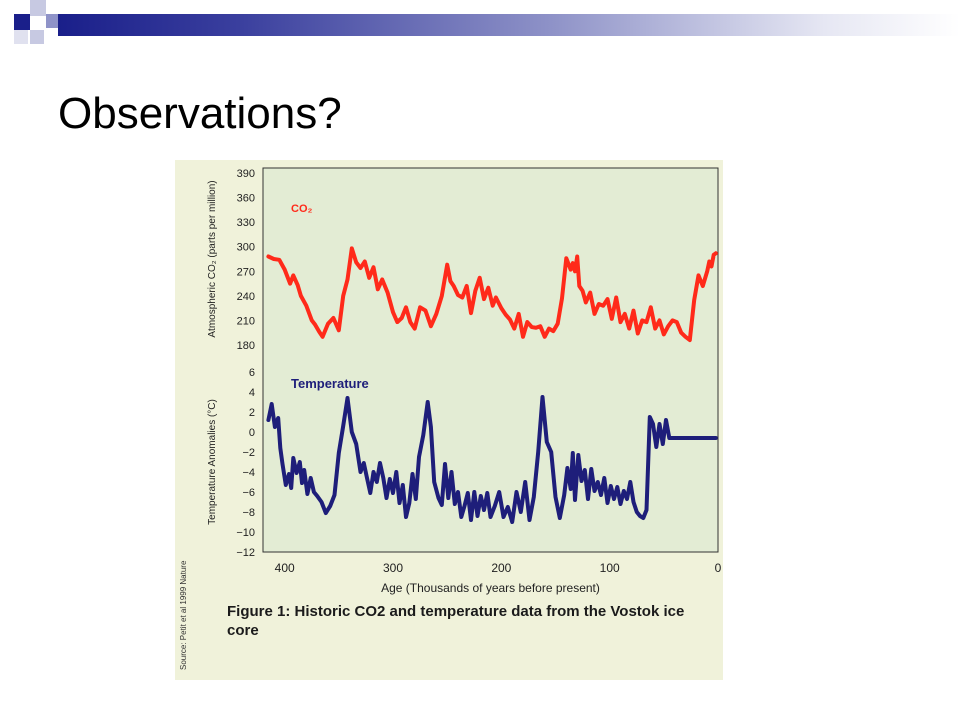 The height and width of the screenshot is (720, 960). I want to click on xlabel: Age (Thousands of years before present), so click(490, 588).